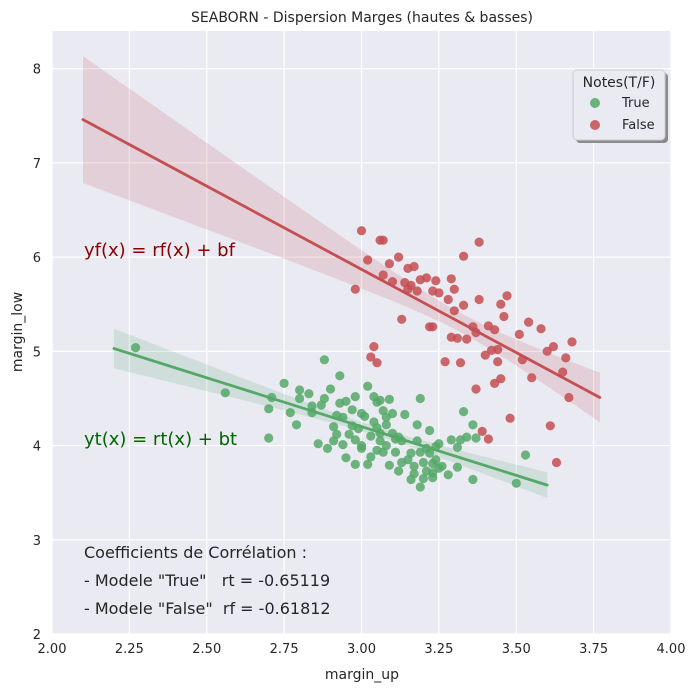 The height and width of the screenshot is (692, 697). What do you see at coordinates (619, 83) in the screenshot?
I see `legend-title: Notes(T/F)` at bounding box center [619, 83].